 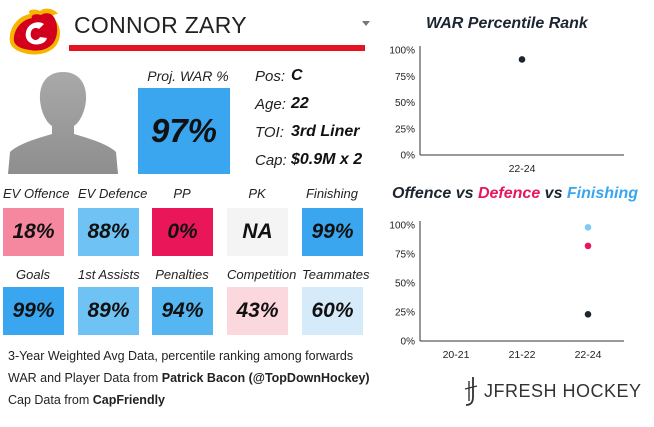 I want to click on tile-label-teammates: Teammates, so click(x=336, y=274).